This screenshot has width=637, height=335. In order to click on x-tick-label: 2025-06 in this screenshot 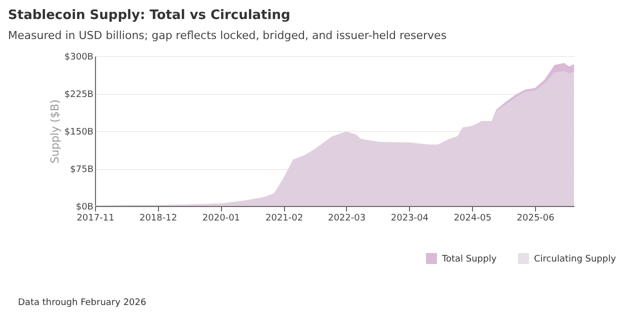, I will do `click(535, 219)`.